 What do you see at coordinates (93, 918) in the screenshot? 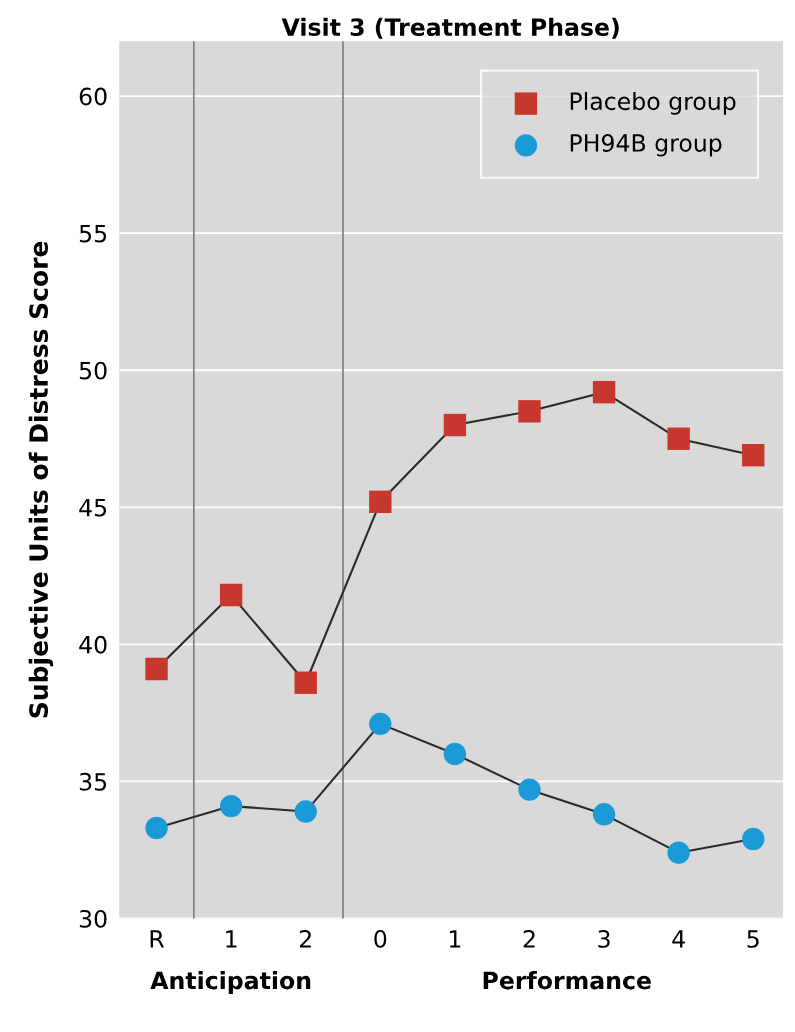
I see `y-tick-label: 30` at bounding box center [93, 918].